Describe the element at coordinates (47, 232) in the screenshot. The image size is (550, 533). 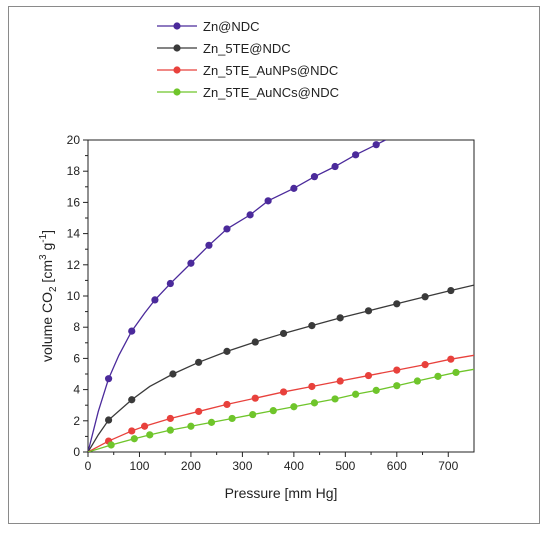
I see `y-title-unit-close: ]` at that location.